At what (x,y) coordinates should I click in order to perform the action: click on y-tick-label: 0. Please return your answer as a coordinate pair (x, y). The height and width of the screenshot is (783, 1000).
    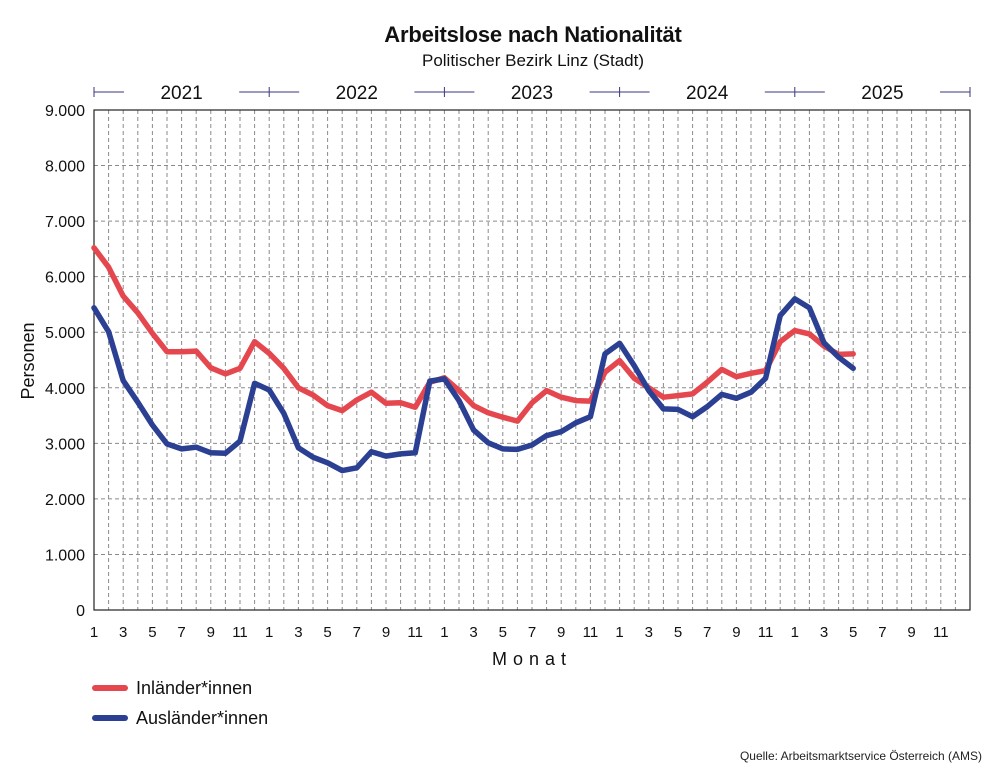
    Looking at the image, I should click on (80, 611).